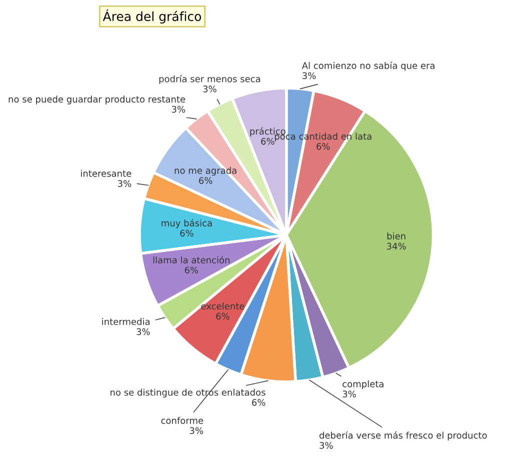 The height and width of the screenshot is (470, 514). What do you see at coordinates (268, 131) in the screenshot?
I see `slice-label: práctico` at bounding box center [268, 131].